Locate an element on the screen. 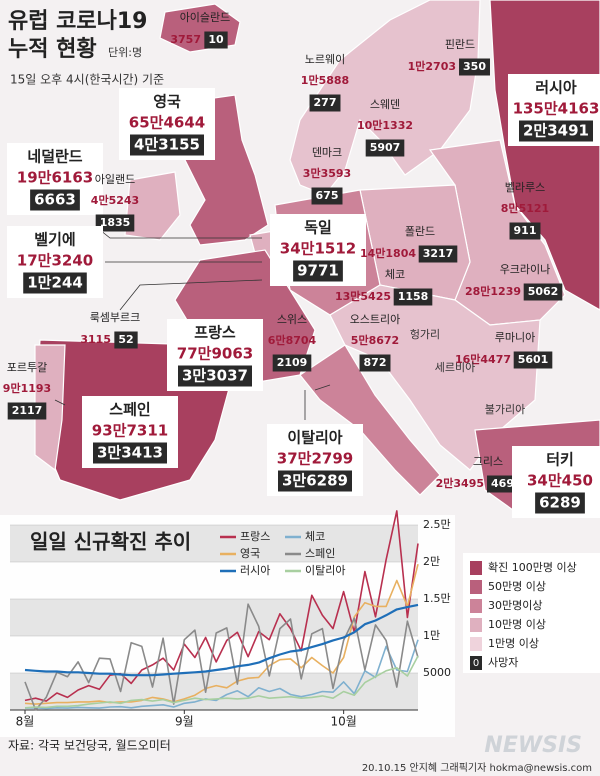 The height and width of the screenshot is (776, 600). country-name: 독일 is located at coordinates (318, 228).